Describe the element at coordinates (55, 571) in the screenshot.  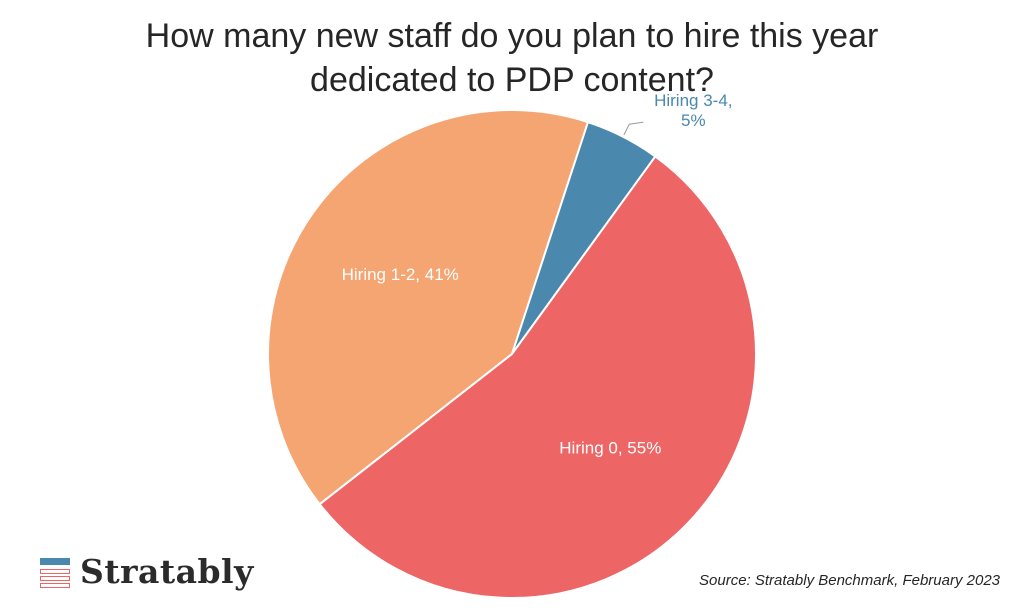
I see `logo-bars-icon` at that location.